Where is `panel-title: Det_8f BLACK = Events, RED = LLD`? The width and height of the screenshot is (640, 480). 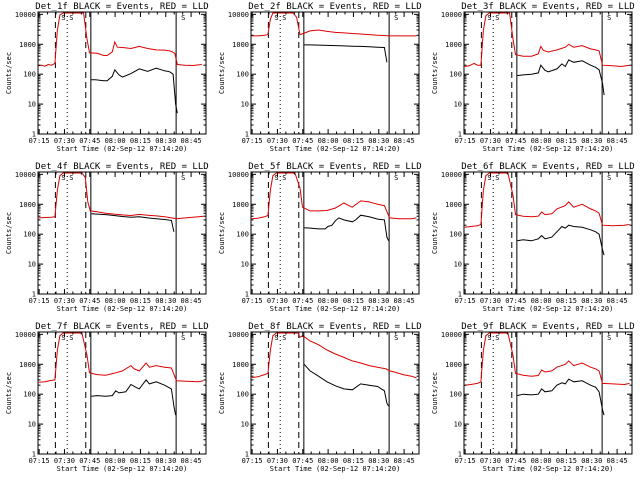 panel-title: Det_8f BLACK = Events, RED = LLD is located at coordinates (334, 327).